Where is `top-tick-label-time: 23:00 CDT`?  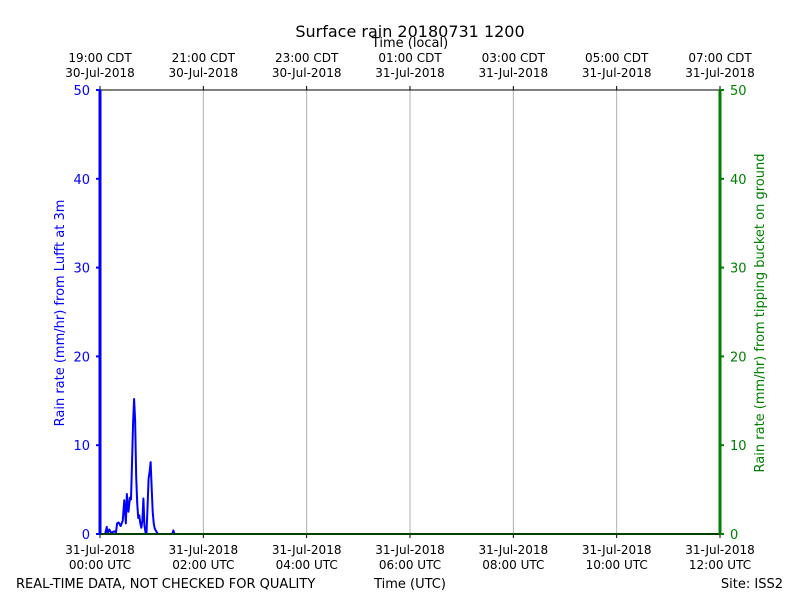
top-tick-label-time: 23:00 CDT is located at coordinates (307, 58).